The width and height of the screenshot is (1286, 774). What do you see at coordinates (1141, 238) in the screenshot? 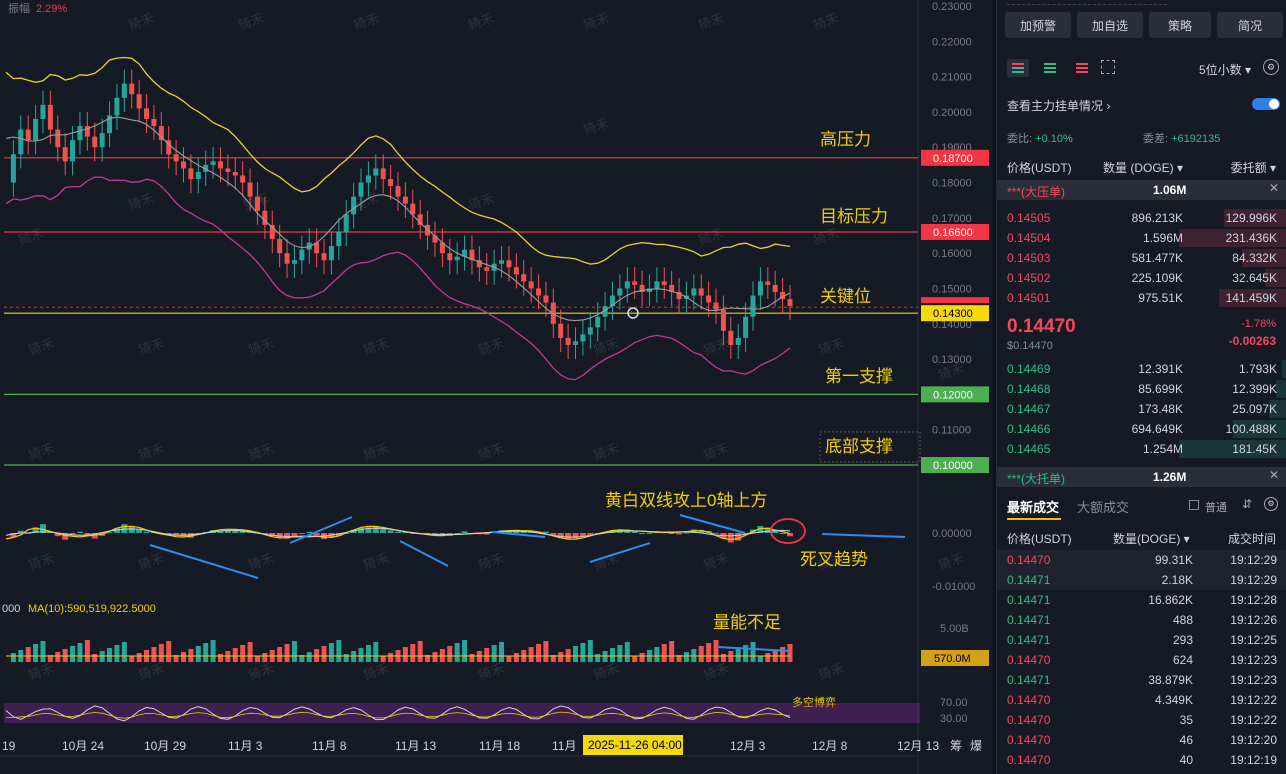
I see `ask-row: 0.14504 1.596M 231.436K` at bounding box center [1141, 238].